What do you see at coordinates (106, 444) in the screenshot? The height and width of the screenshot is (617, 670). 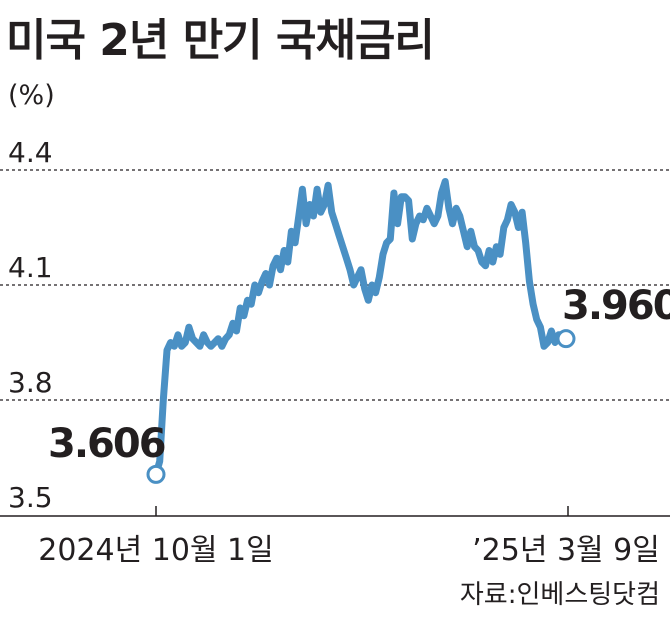 I see `start-value-label: 3.606` at bounding box center [106, 444].